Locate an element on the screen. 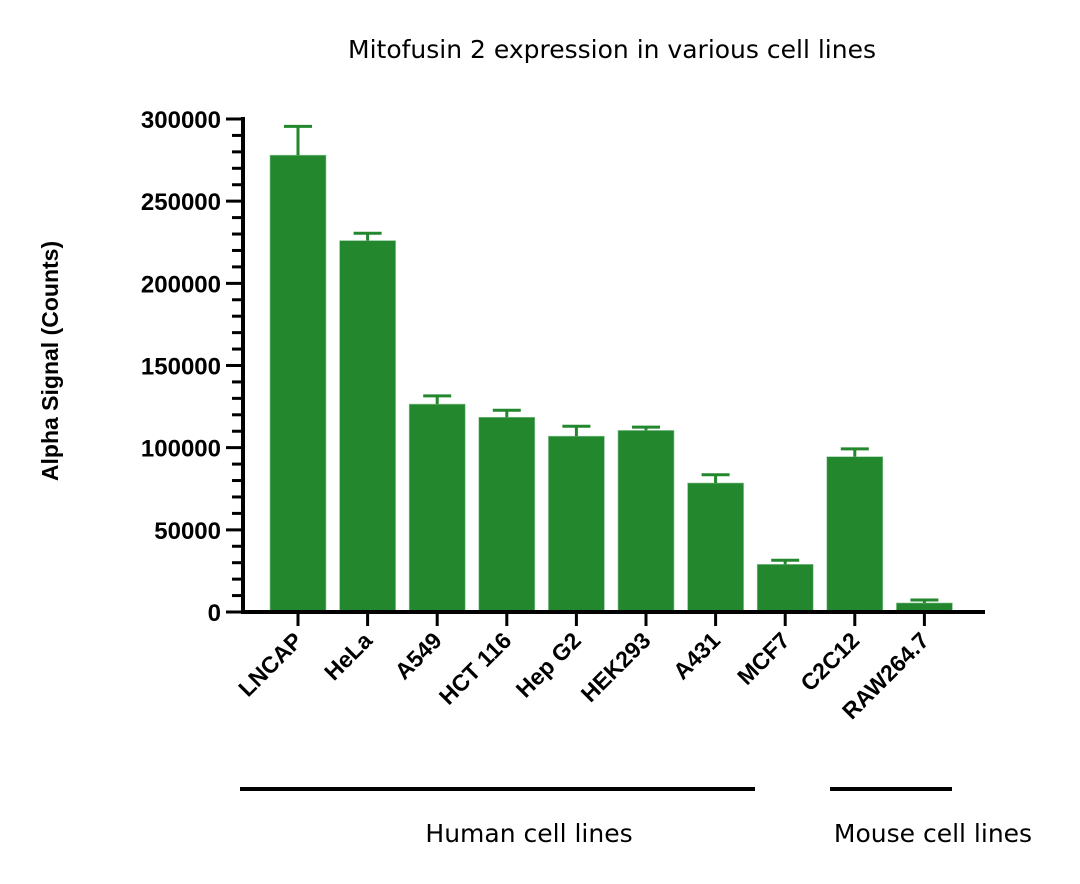 Image resolution: width=1080 pixels, height=884 pixels. y-axis: 0 50000 100000 150000 200000 250000 300000 is located at coordinates (193, 367).